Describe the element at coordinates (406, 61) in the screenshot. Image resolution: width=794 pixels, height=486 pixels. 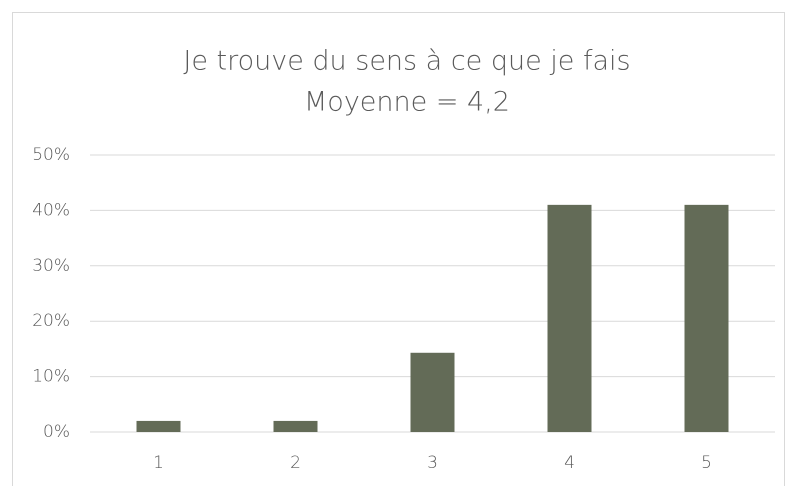
I see `chart-title: Je trouve du sens à ce que je fais` at that location.